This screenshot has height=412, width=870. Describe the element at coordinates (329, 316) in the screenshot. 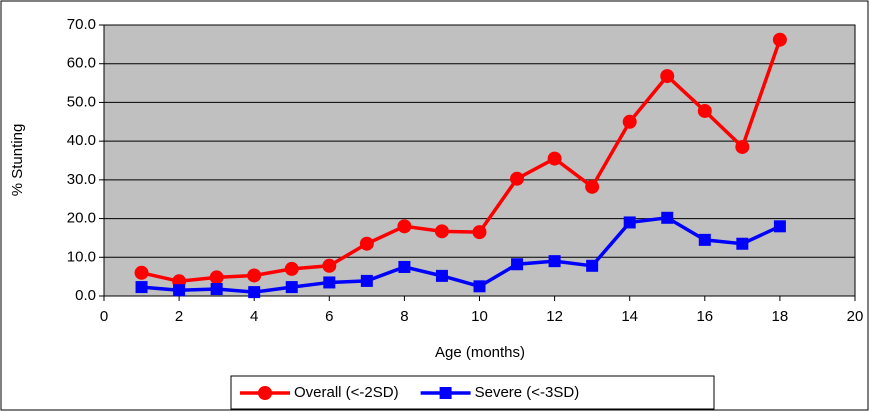

I see `x-tick-label: 6` at that location.